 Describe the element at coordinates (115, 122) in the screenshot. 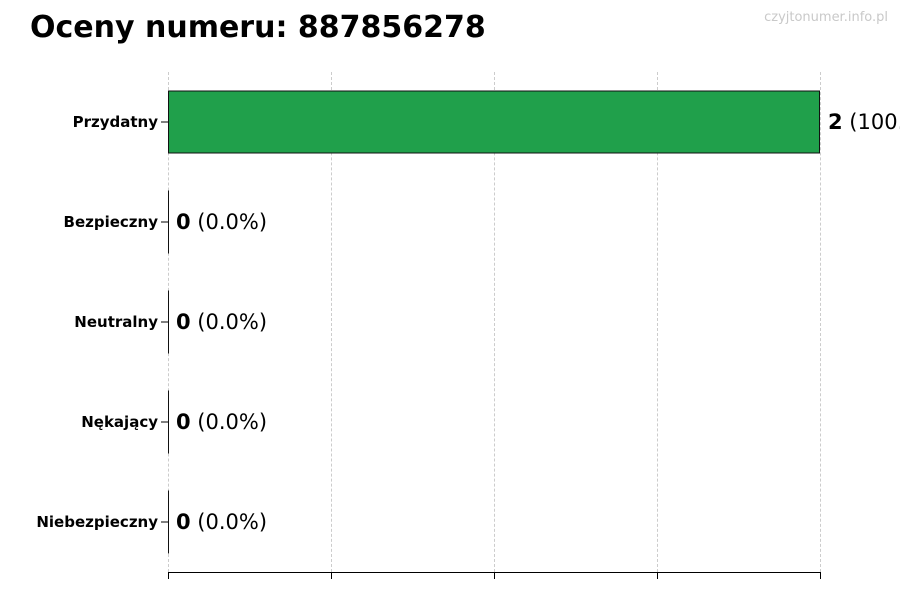

I see `category-label-1: Przydatny` at that location.